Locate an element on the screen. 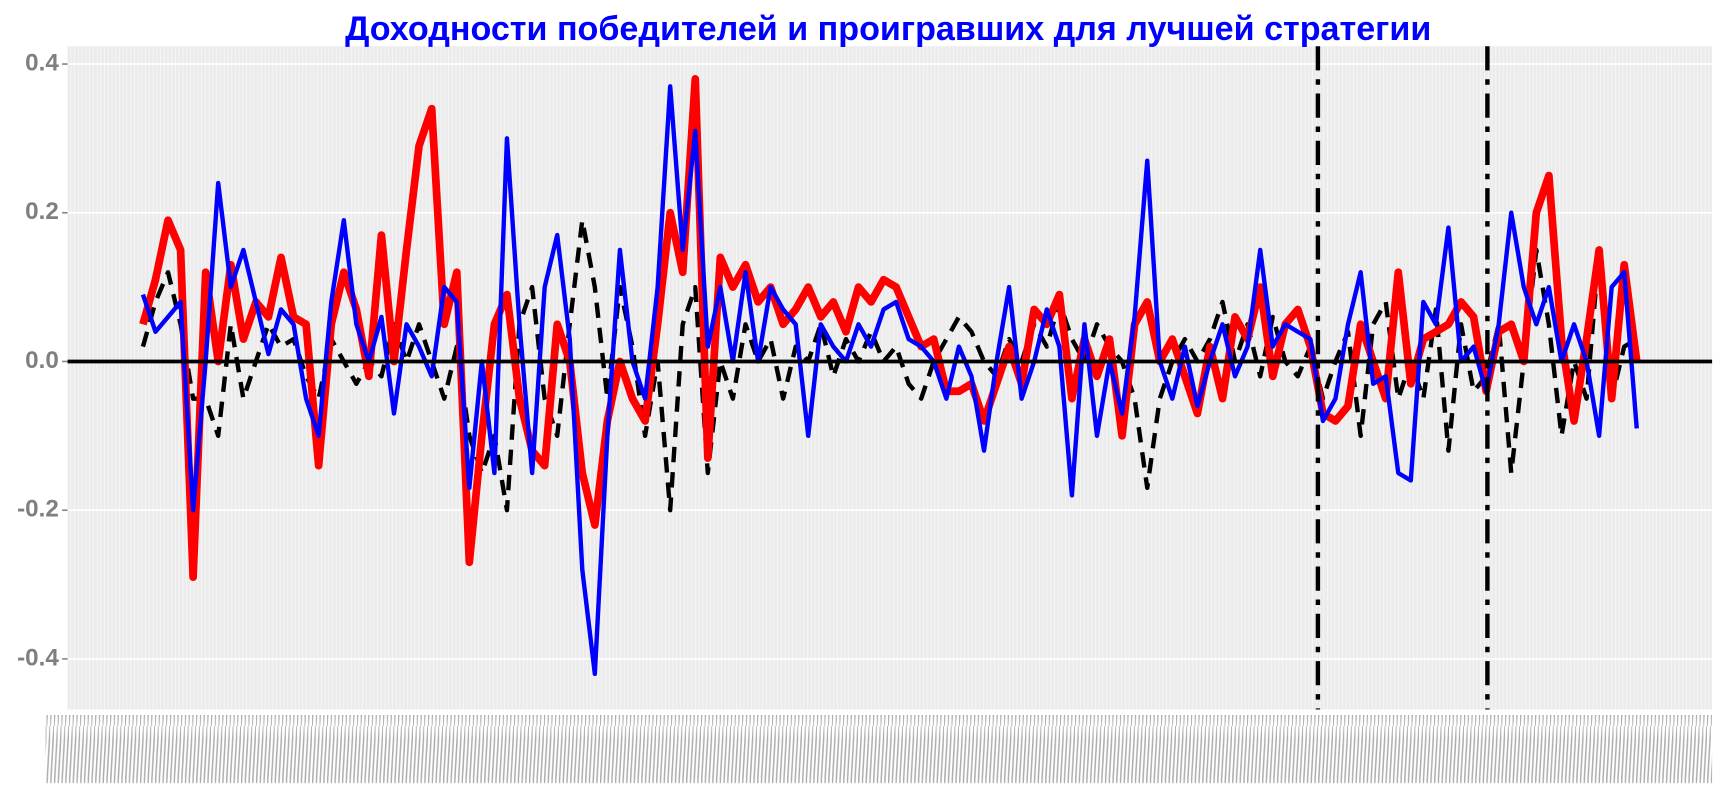 The height and width of the screenshot is (792, 1728). y-tick-label: -0.4 is located at coordinates (38, 657).